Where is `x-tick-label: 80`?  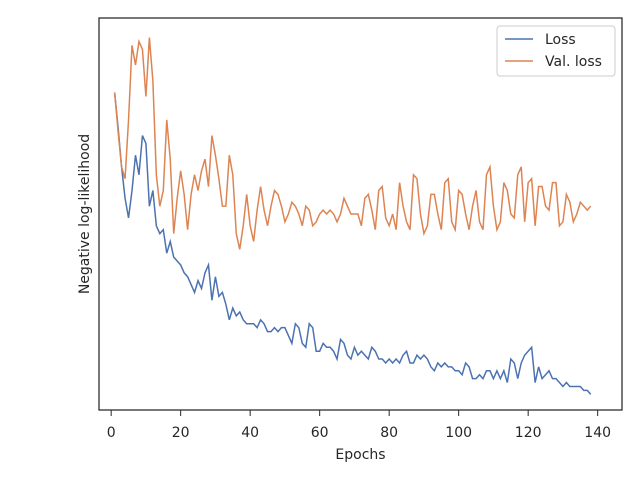 x-tick-label: 80 is located at coordinates (389, 433).